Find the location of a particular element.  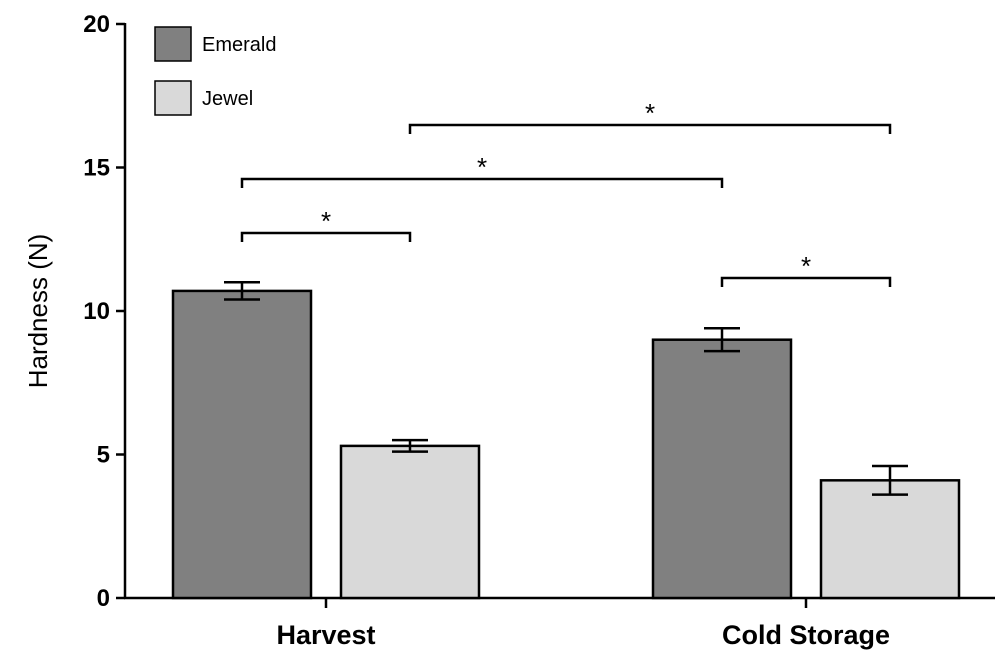

y-tick-label: 15 is located at coordinates (96, 168).